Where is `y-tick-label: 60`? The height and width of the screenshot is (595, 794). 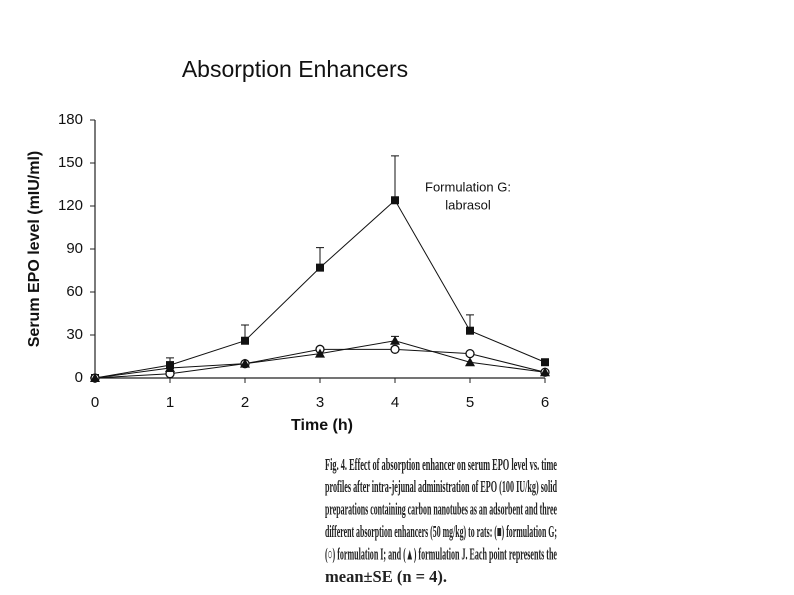
y-tick-label: 60 is located at coordinates (74, 291).